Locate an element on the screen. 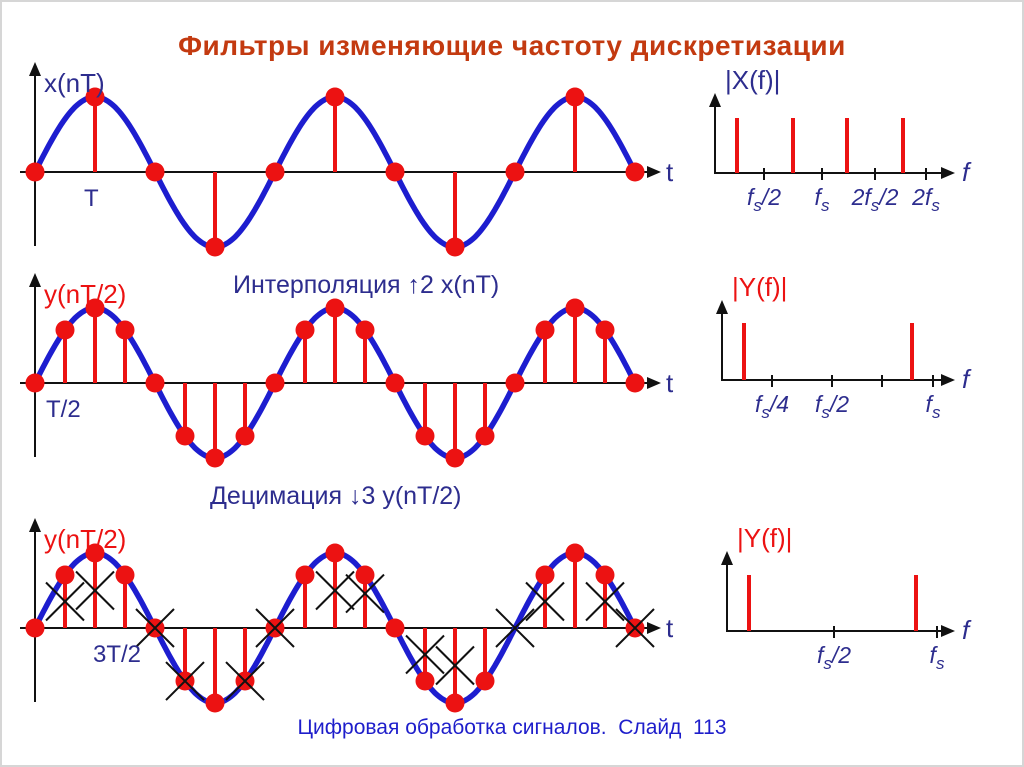  sampling-period-label: T is located at coordinates (91, 198).